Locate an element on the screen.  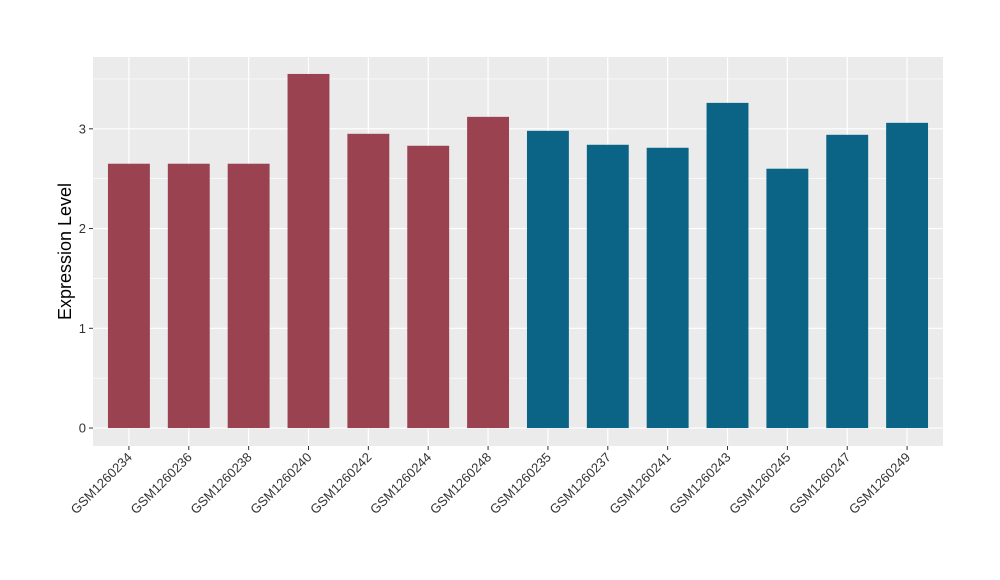
bar-GSM1260236 is located at coordinates (188, 296).